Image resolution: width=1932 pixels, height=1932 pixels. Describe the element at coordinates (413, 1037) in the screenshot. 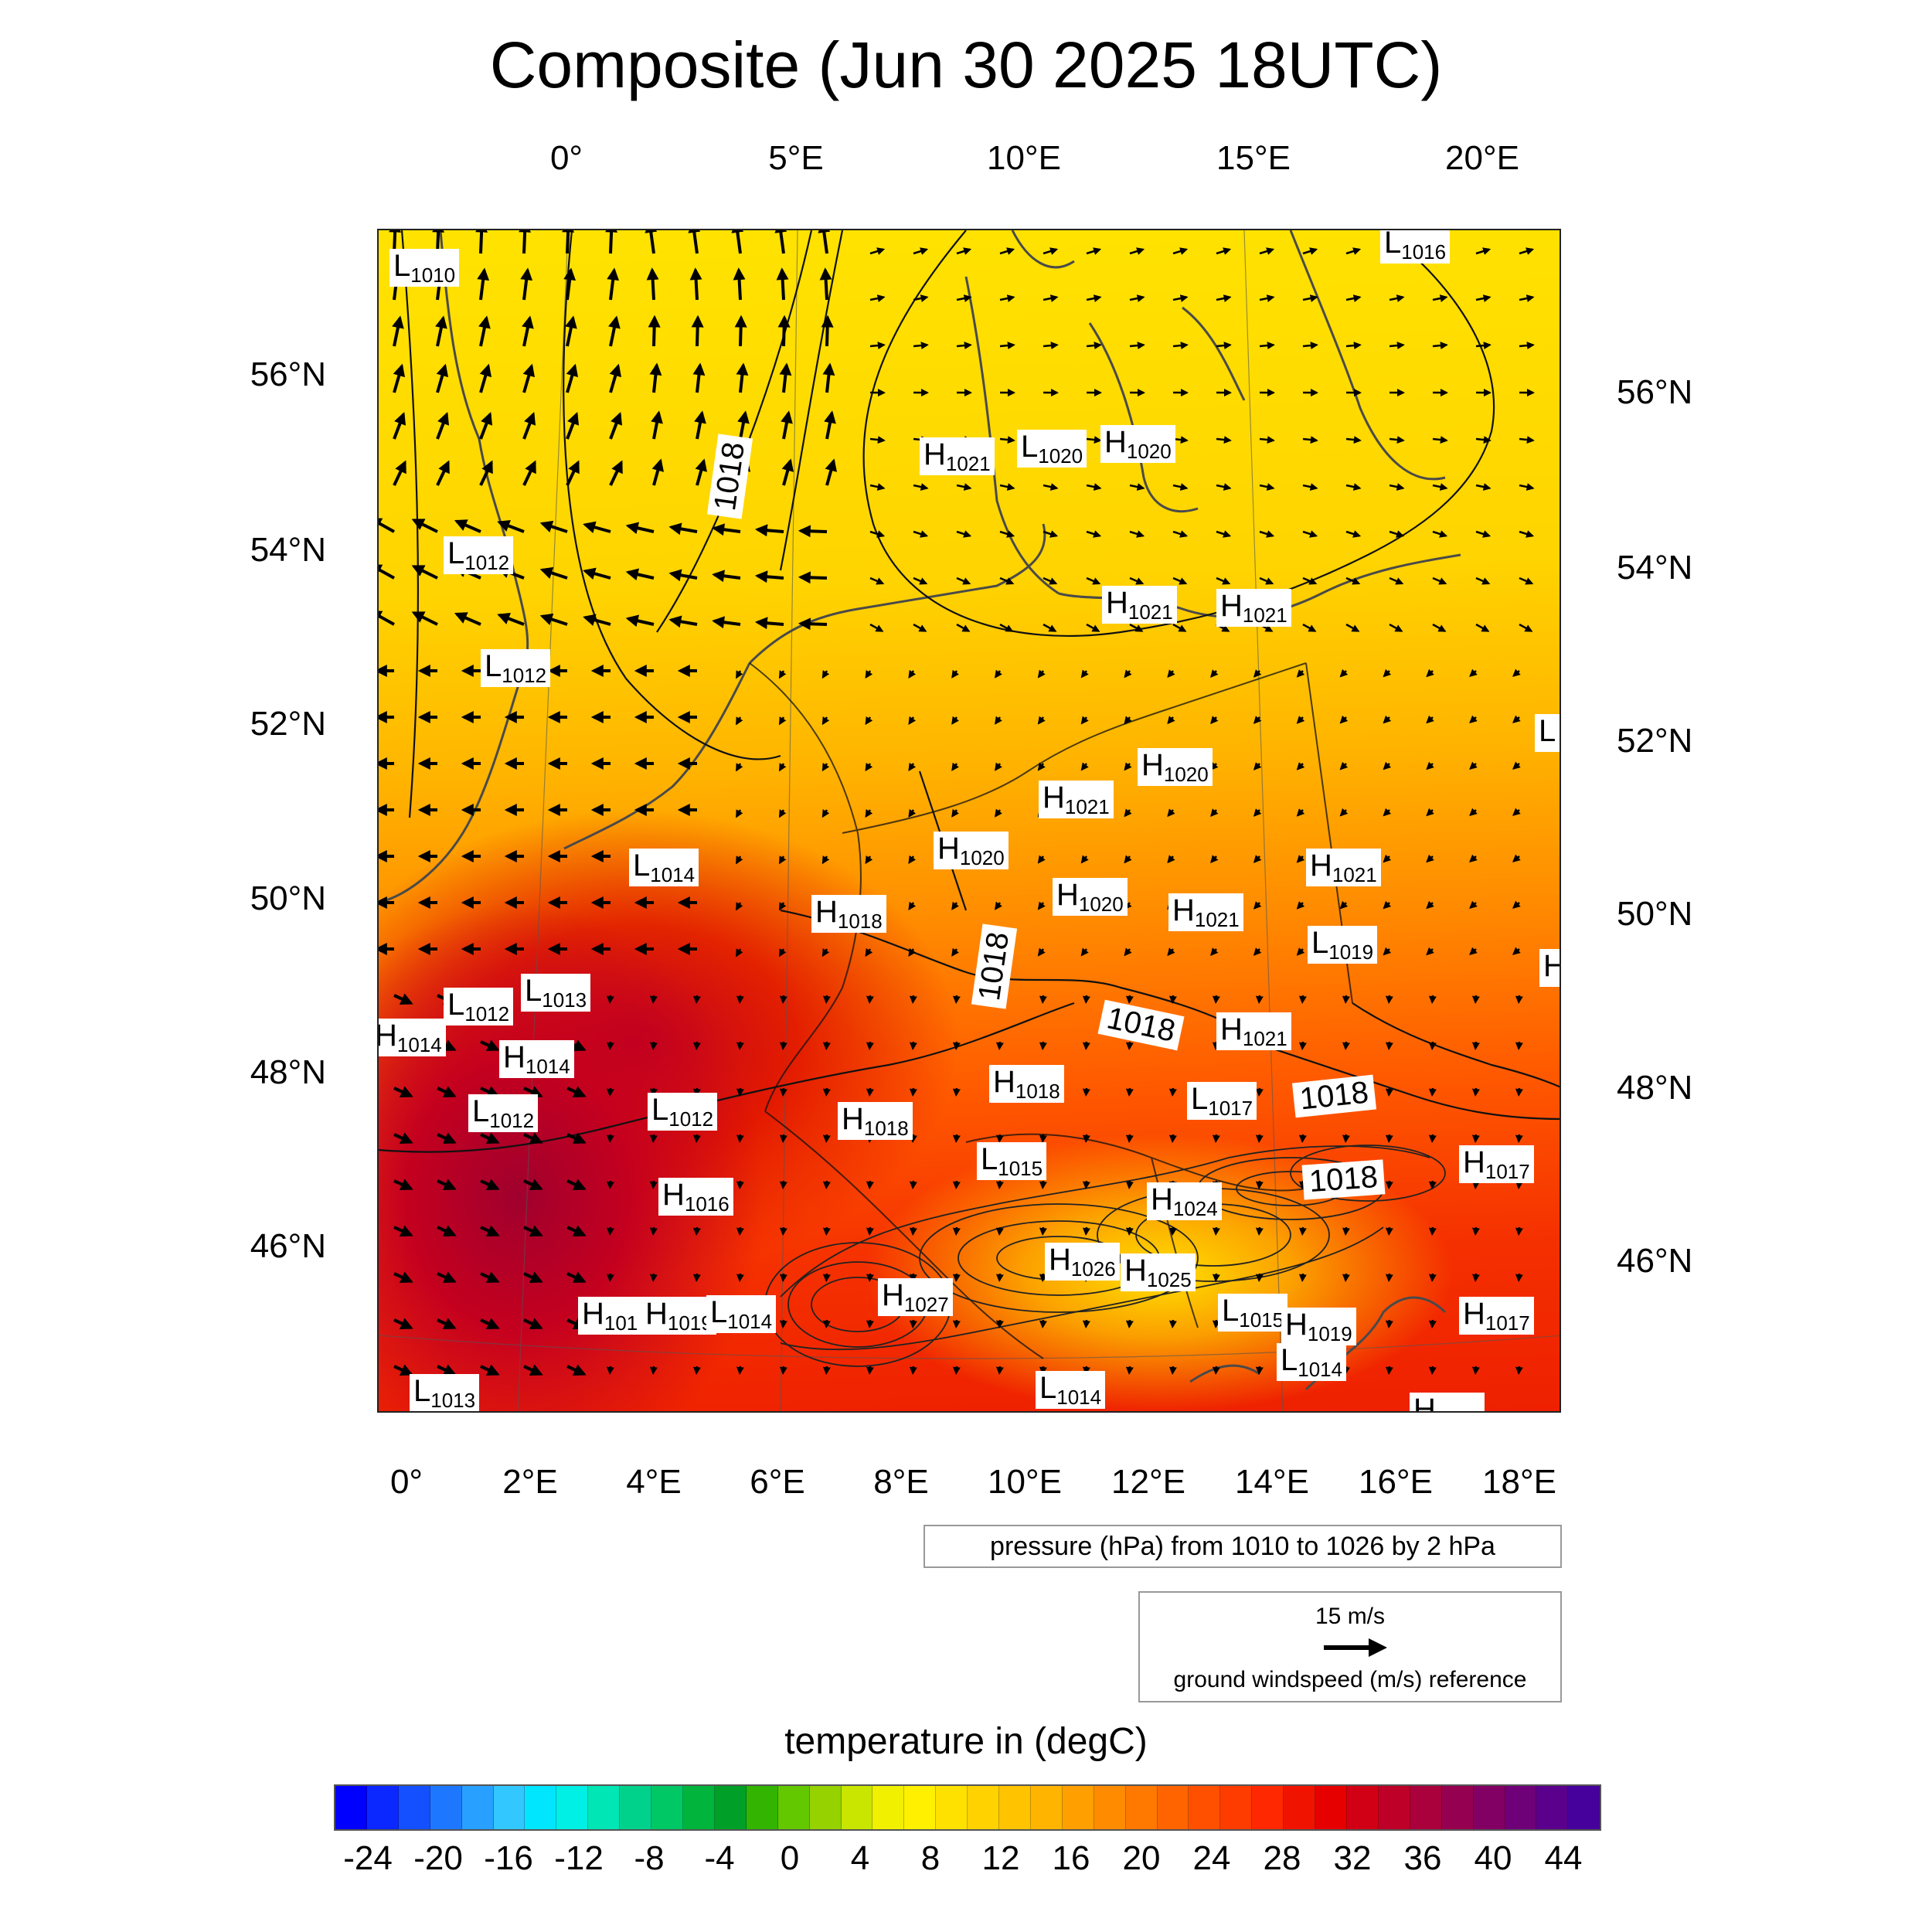

I see `pressure-high-label: H1014` at that location.